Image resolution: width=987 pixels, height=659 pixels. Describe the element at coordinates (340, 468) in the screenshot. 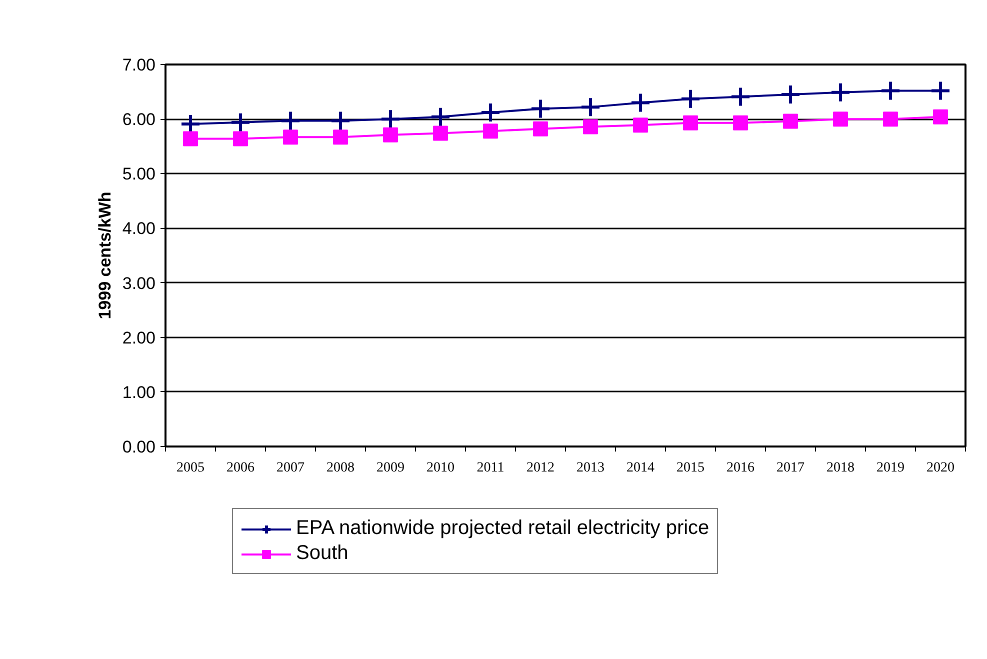

I see `x-tick-label: 2008` at that location.